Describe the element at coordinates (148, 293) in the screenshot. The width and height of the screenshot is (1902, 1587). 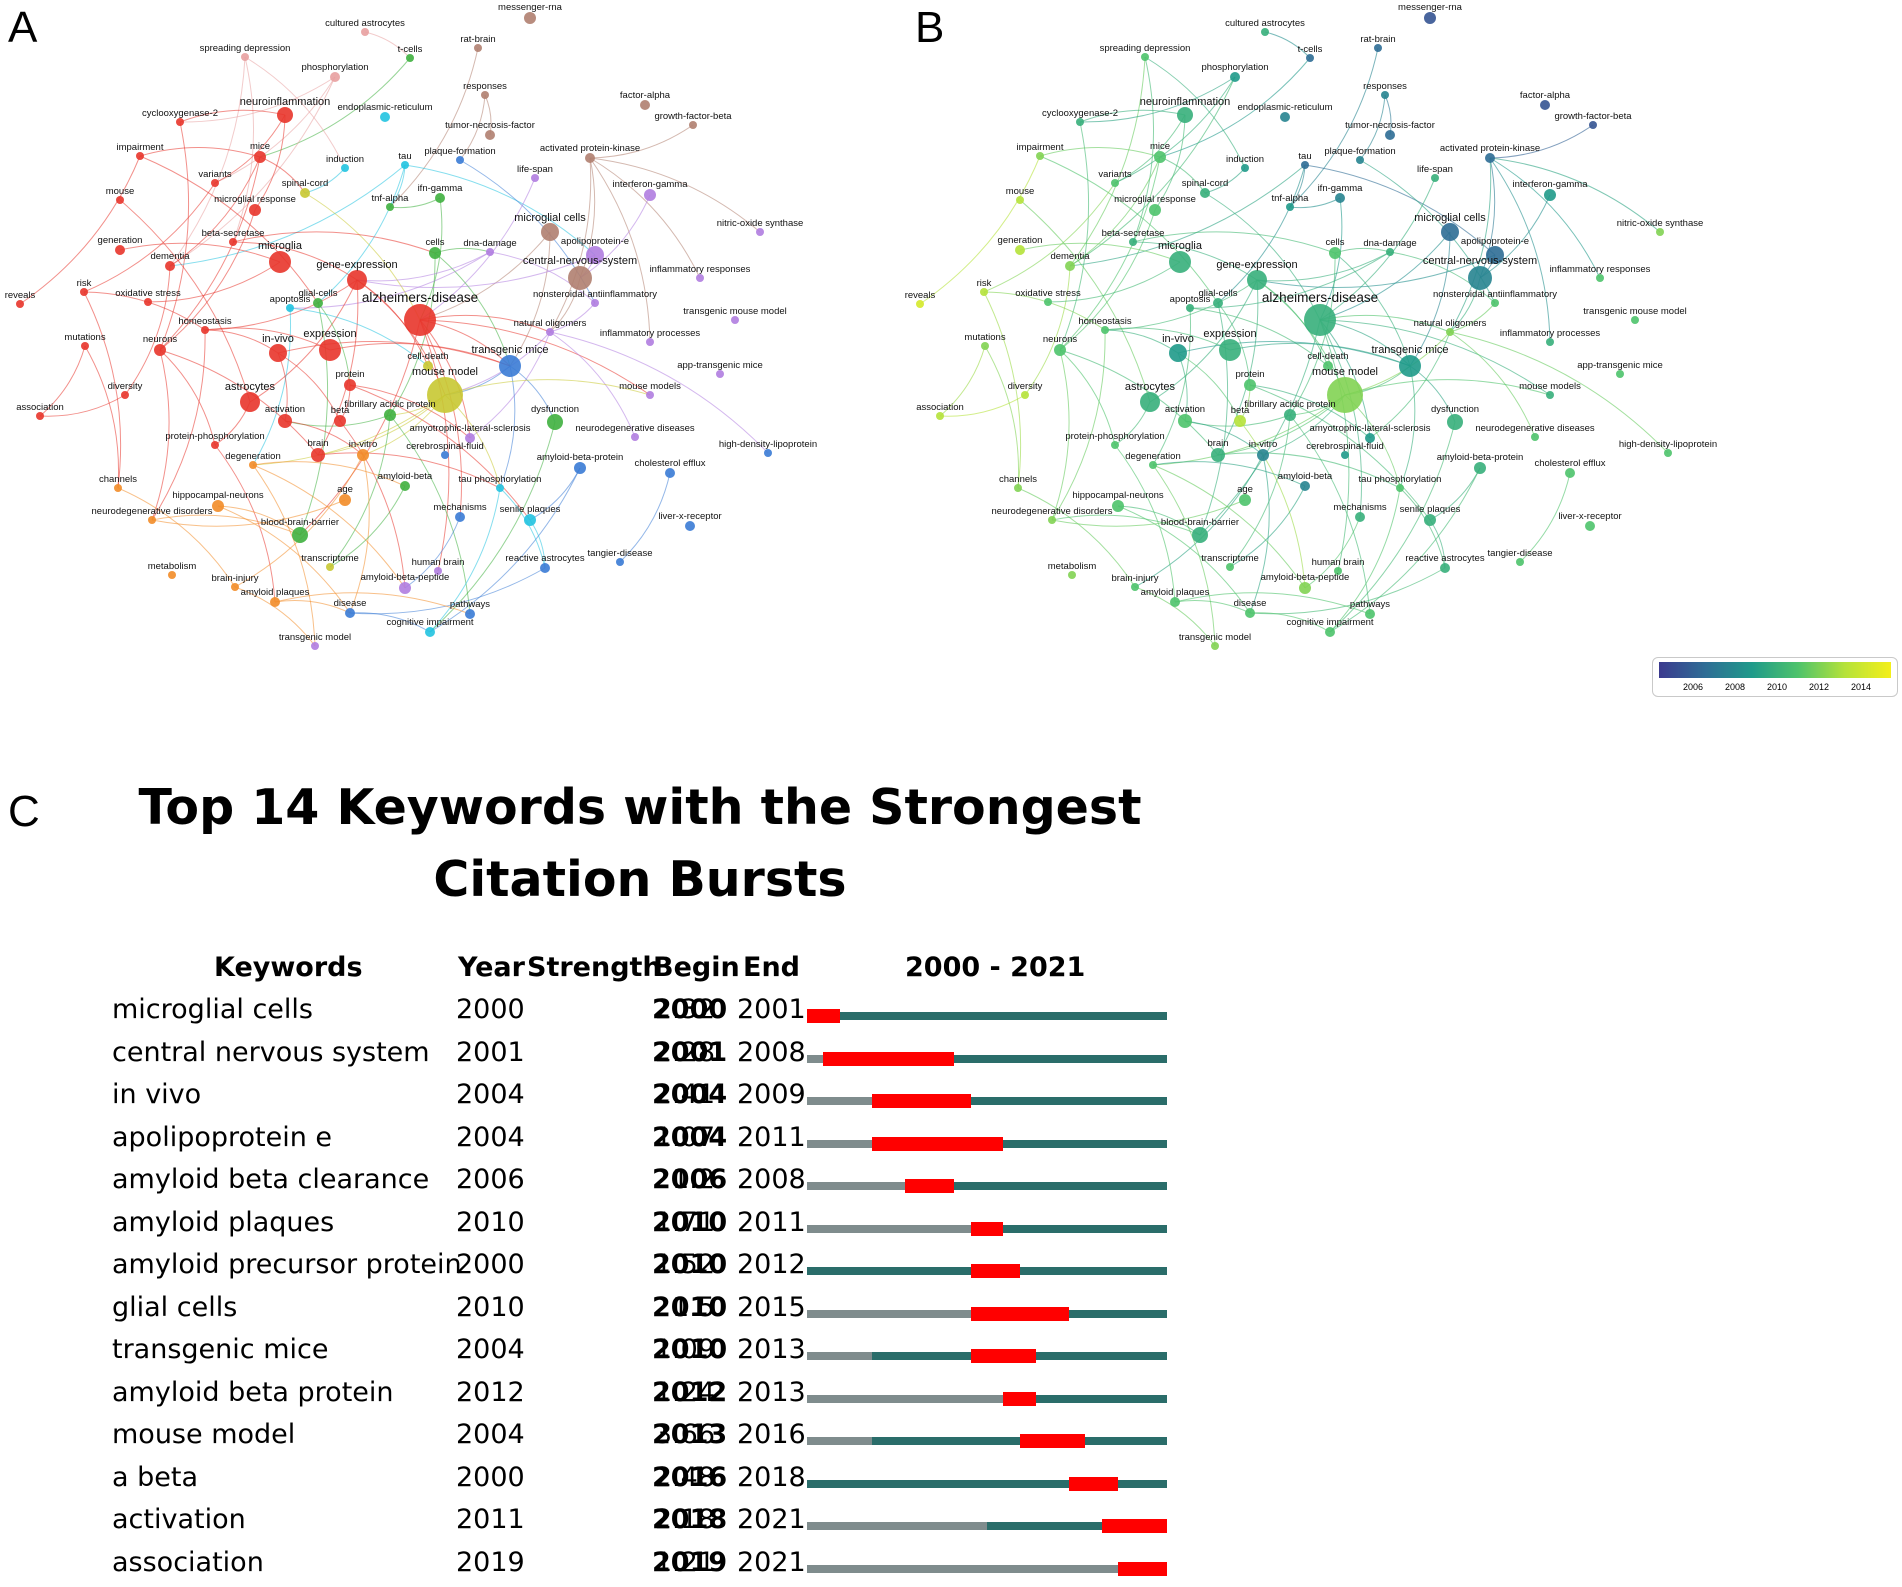
I see `network-node-label: oxidative stress` at that location.